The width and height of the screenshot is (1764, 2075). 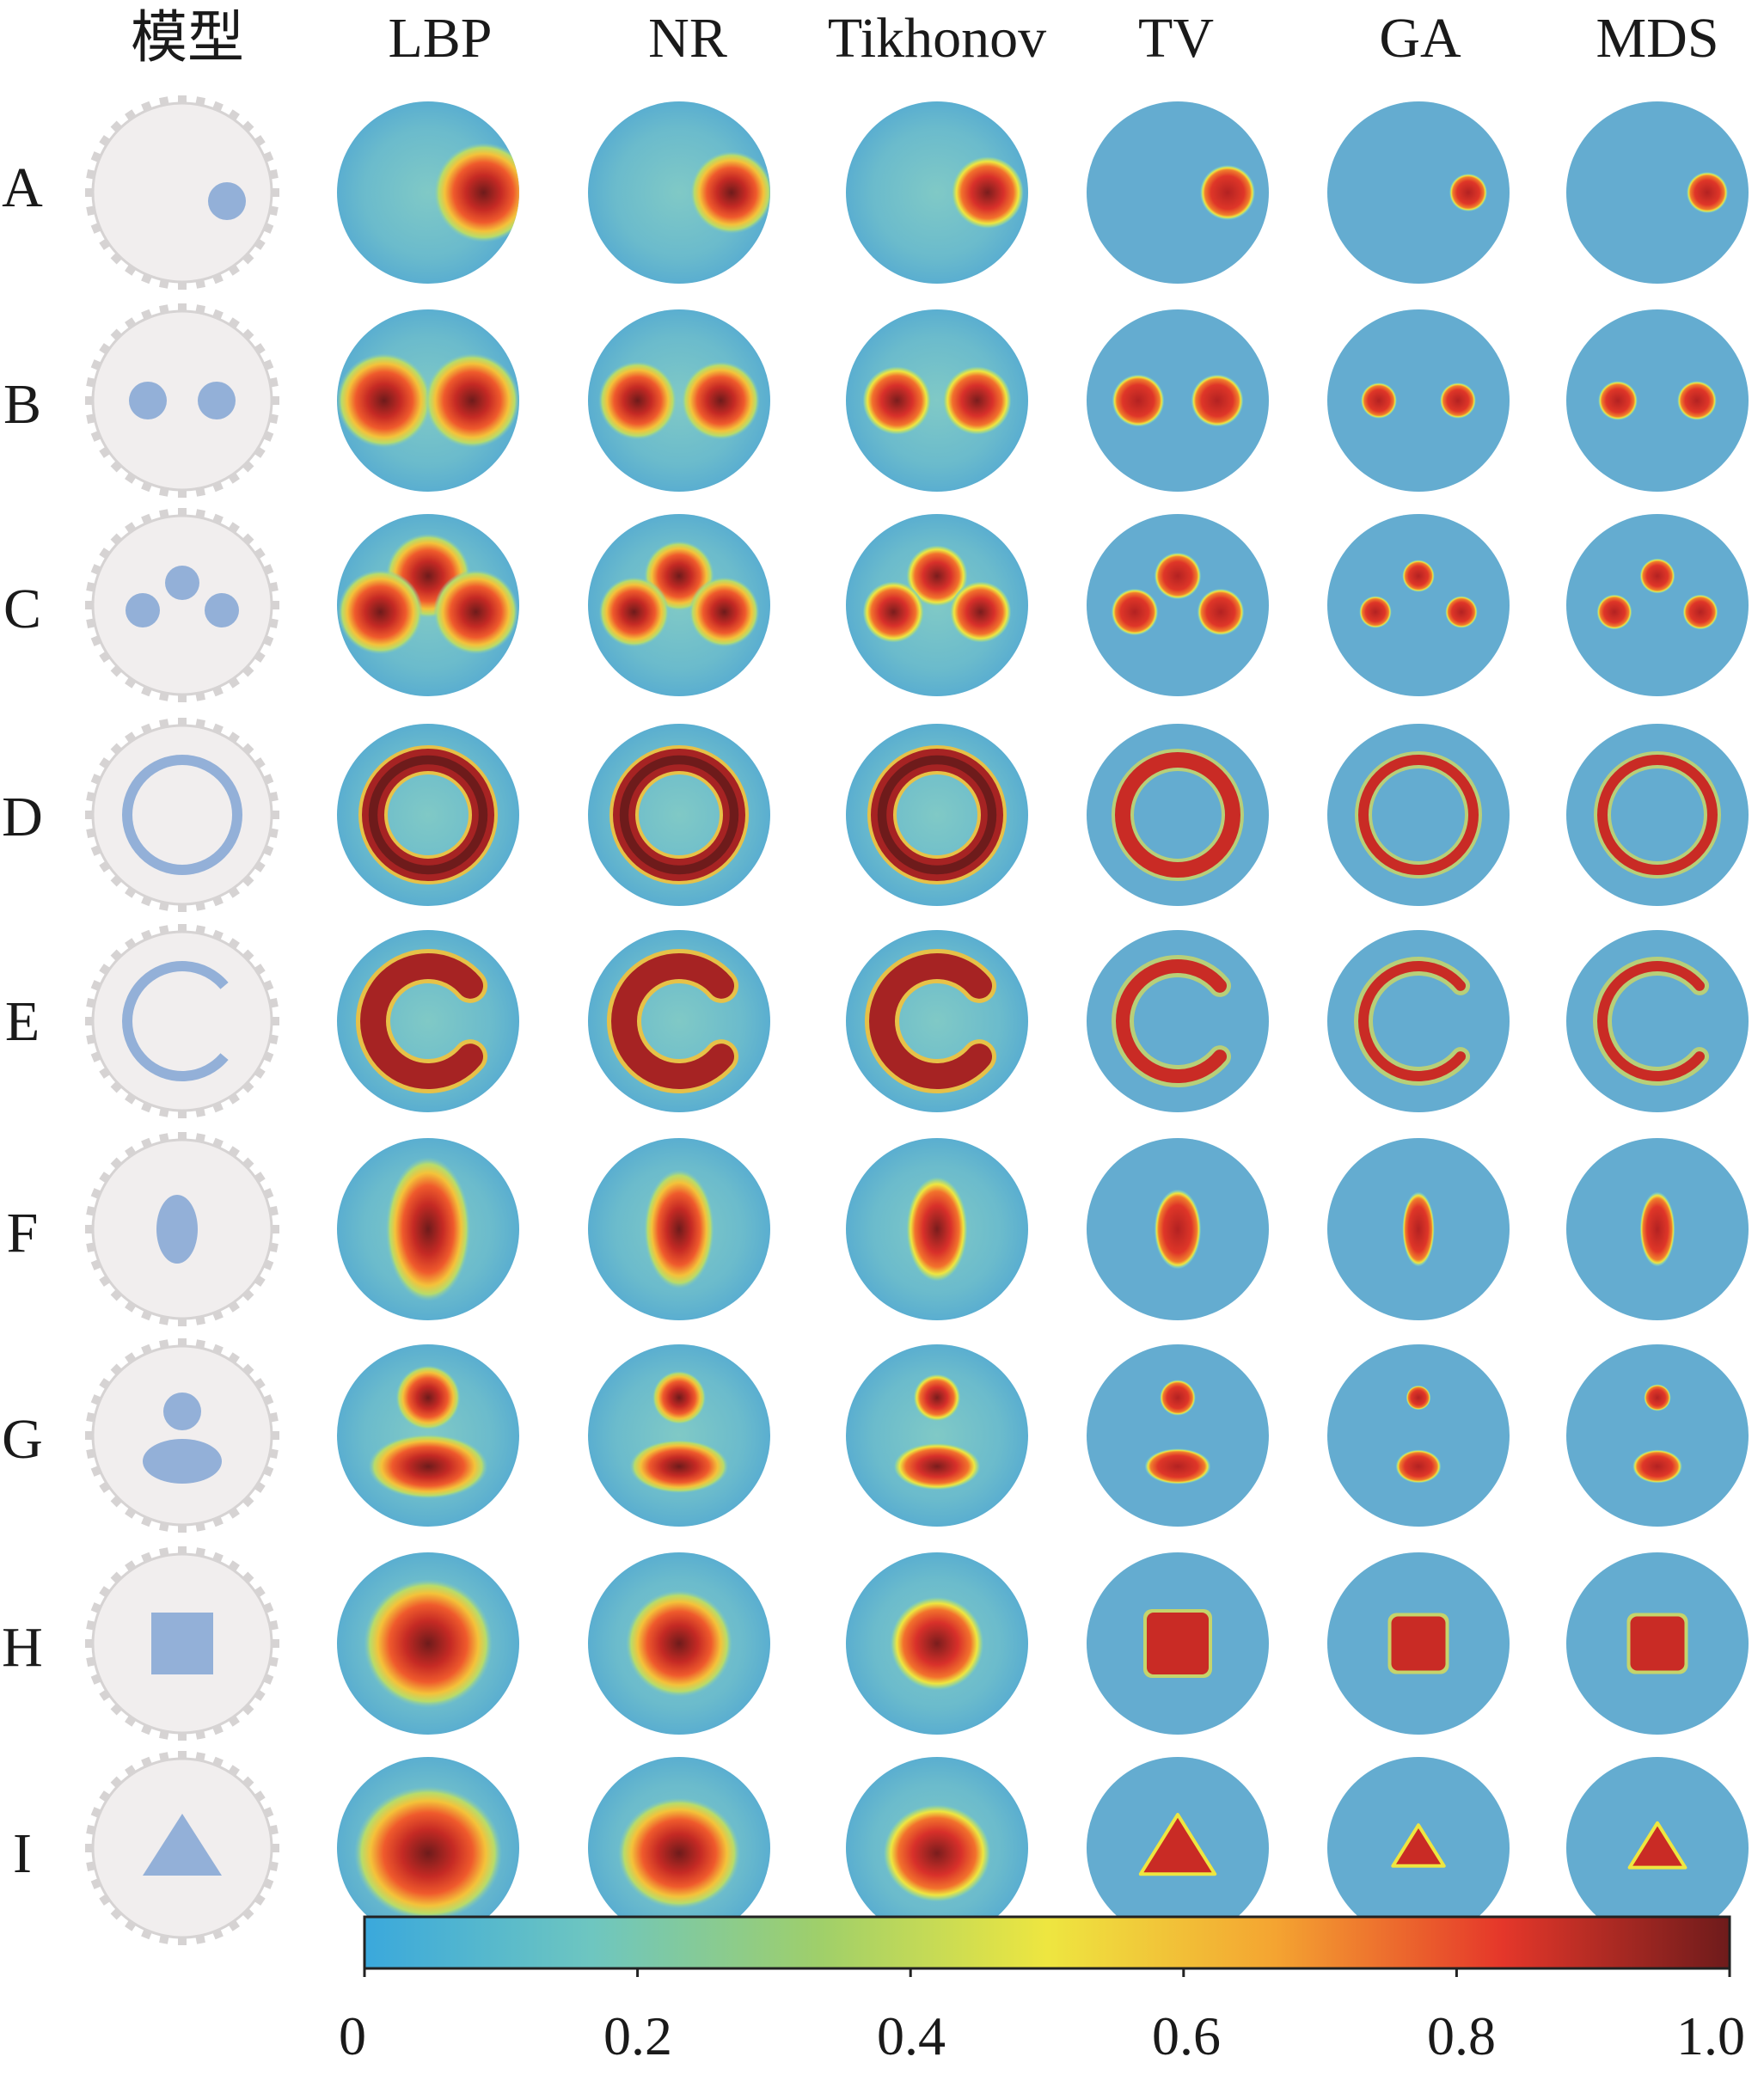 I want to click on recon-cell-d-mds, so click(x=1657, y=815).